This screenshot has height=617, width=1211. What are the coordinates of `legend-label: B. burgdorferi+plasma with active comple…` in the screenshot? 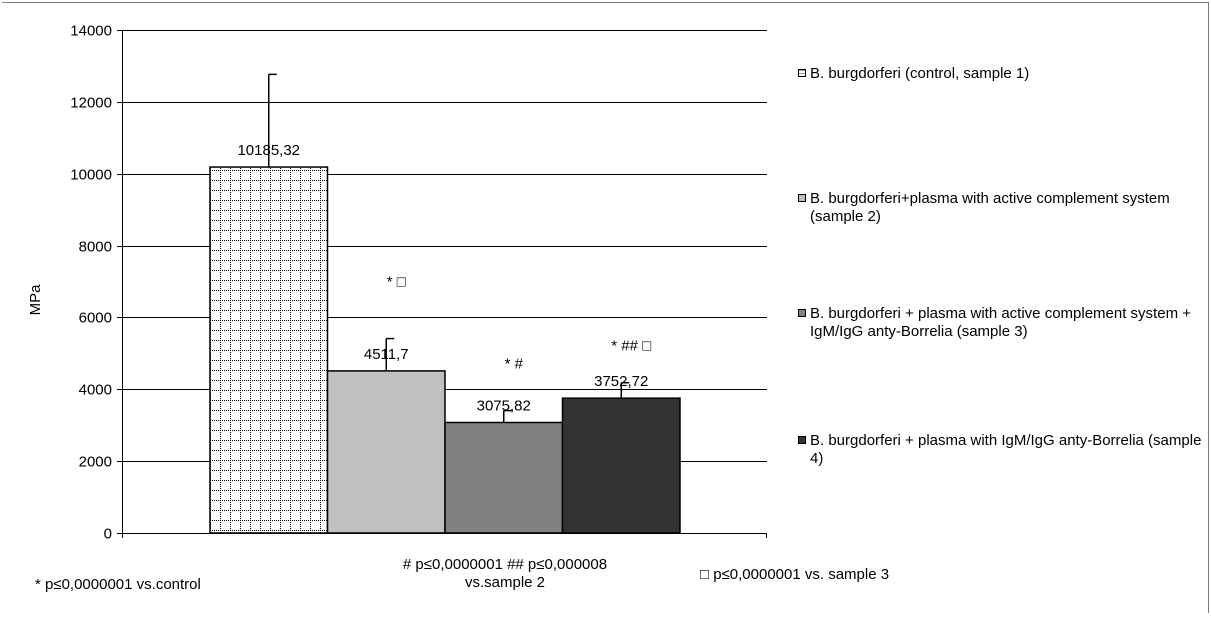 It's located at (990, 207).